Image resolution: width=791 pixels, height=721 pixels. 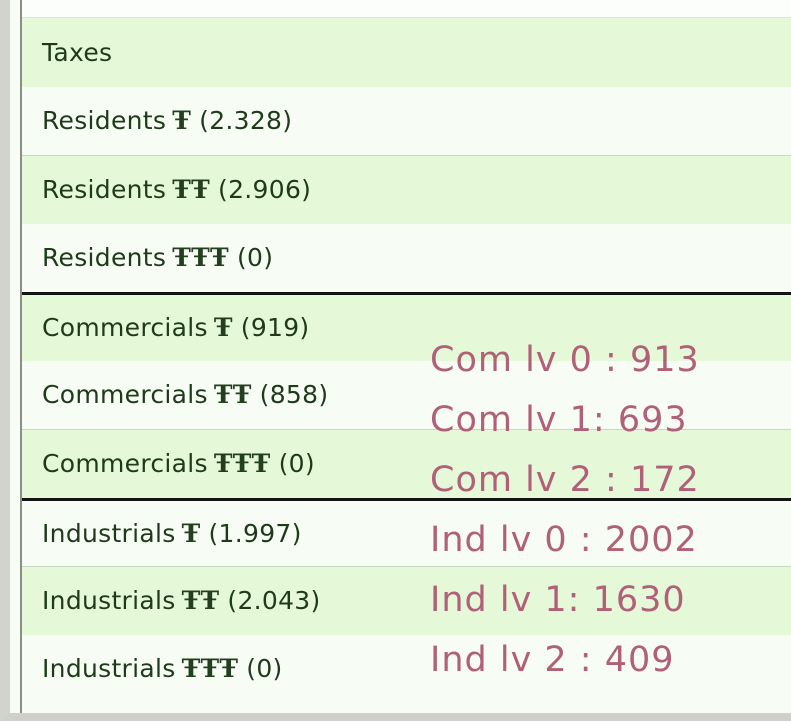 What do you see at coordinates (565, 360) in the screenshot?
I see `annotation-com-lv0: Com lv 0 : 913` at bounding box center [565, 360].